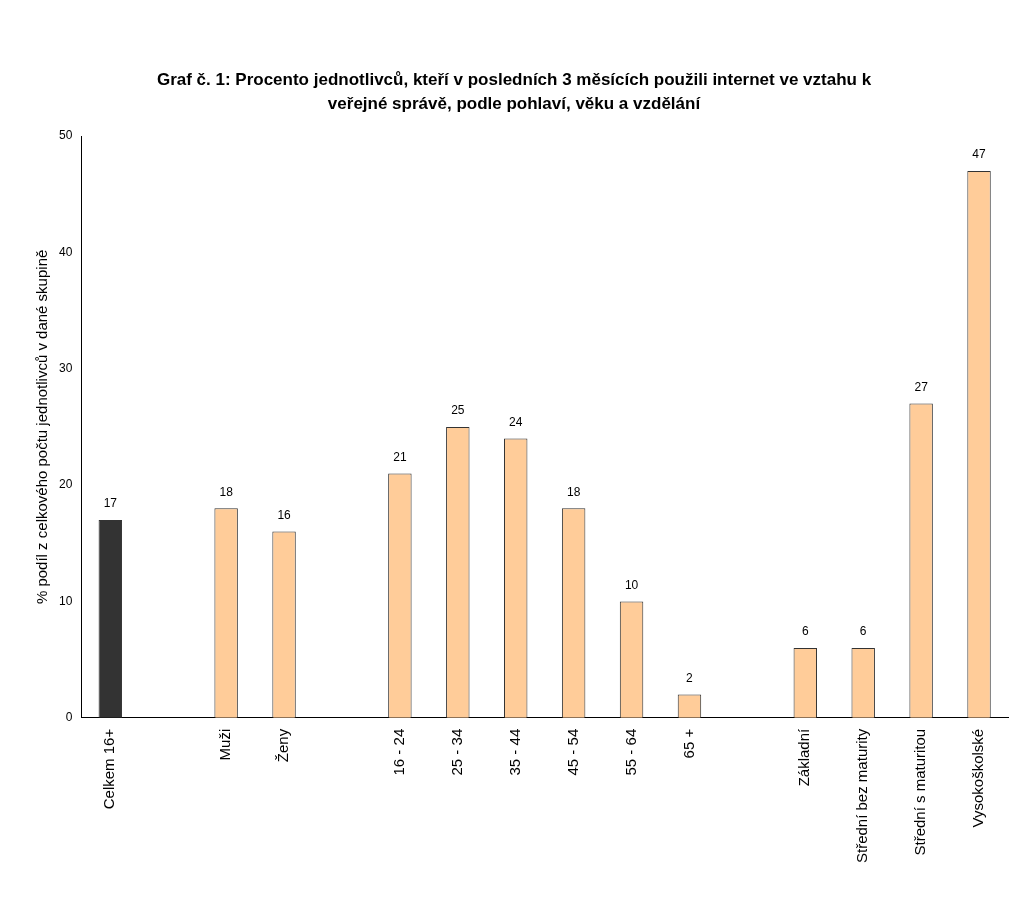 This screenshot has width=1028, height=916. Describe the element at coordinates (688, 743) in the screenshot. I see `x-tick-label: 65 +` at that location.